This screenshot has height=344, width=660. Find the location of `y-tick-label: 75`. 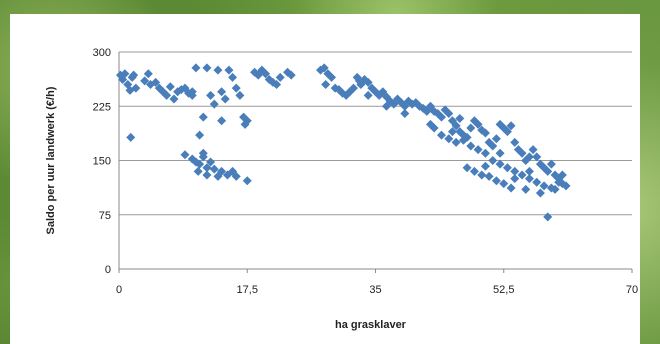

y-tick-label: 75 is located at coordinates (105, 216).